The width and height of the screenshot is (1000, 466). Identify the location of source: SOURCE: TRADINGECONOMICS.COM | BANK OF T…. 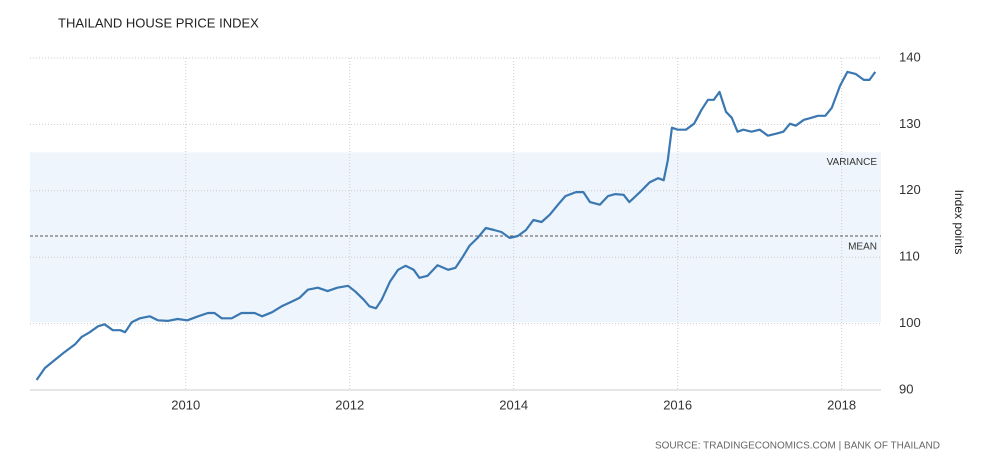
(797, 446).